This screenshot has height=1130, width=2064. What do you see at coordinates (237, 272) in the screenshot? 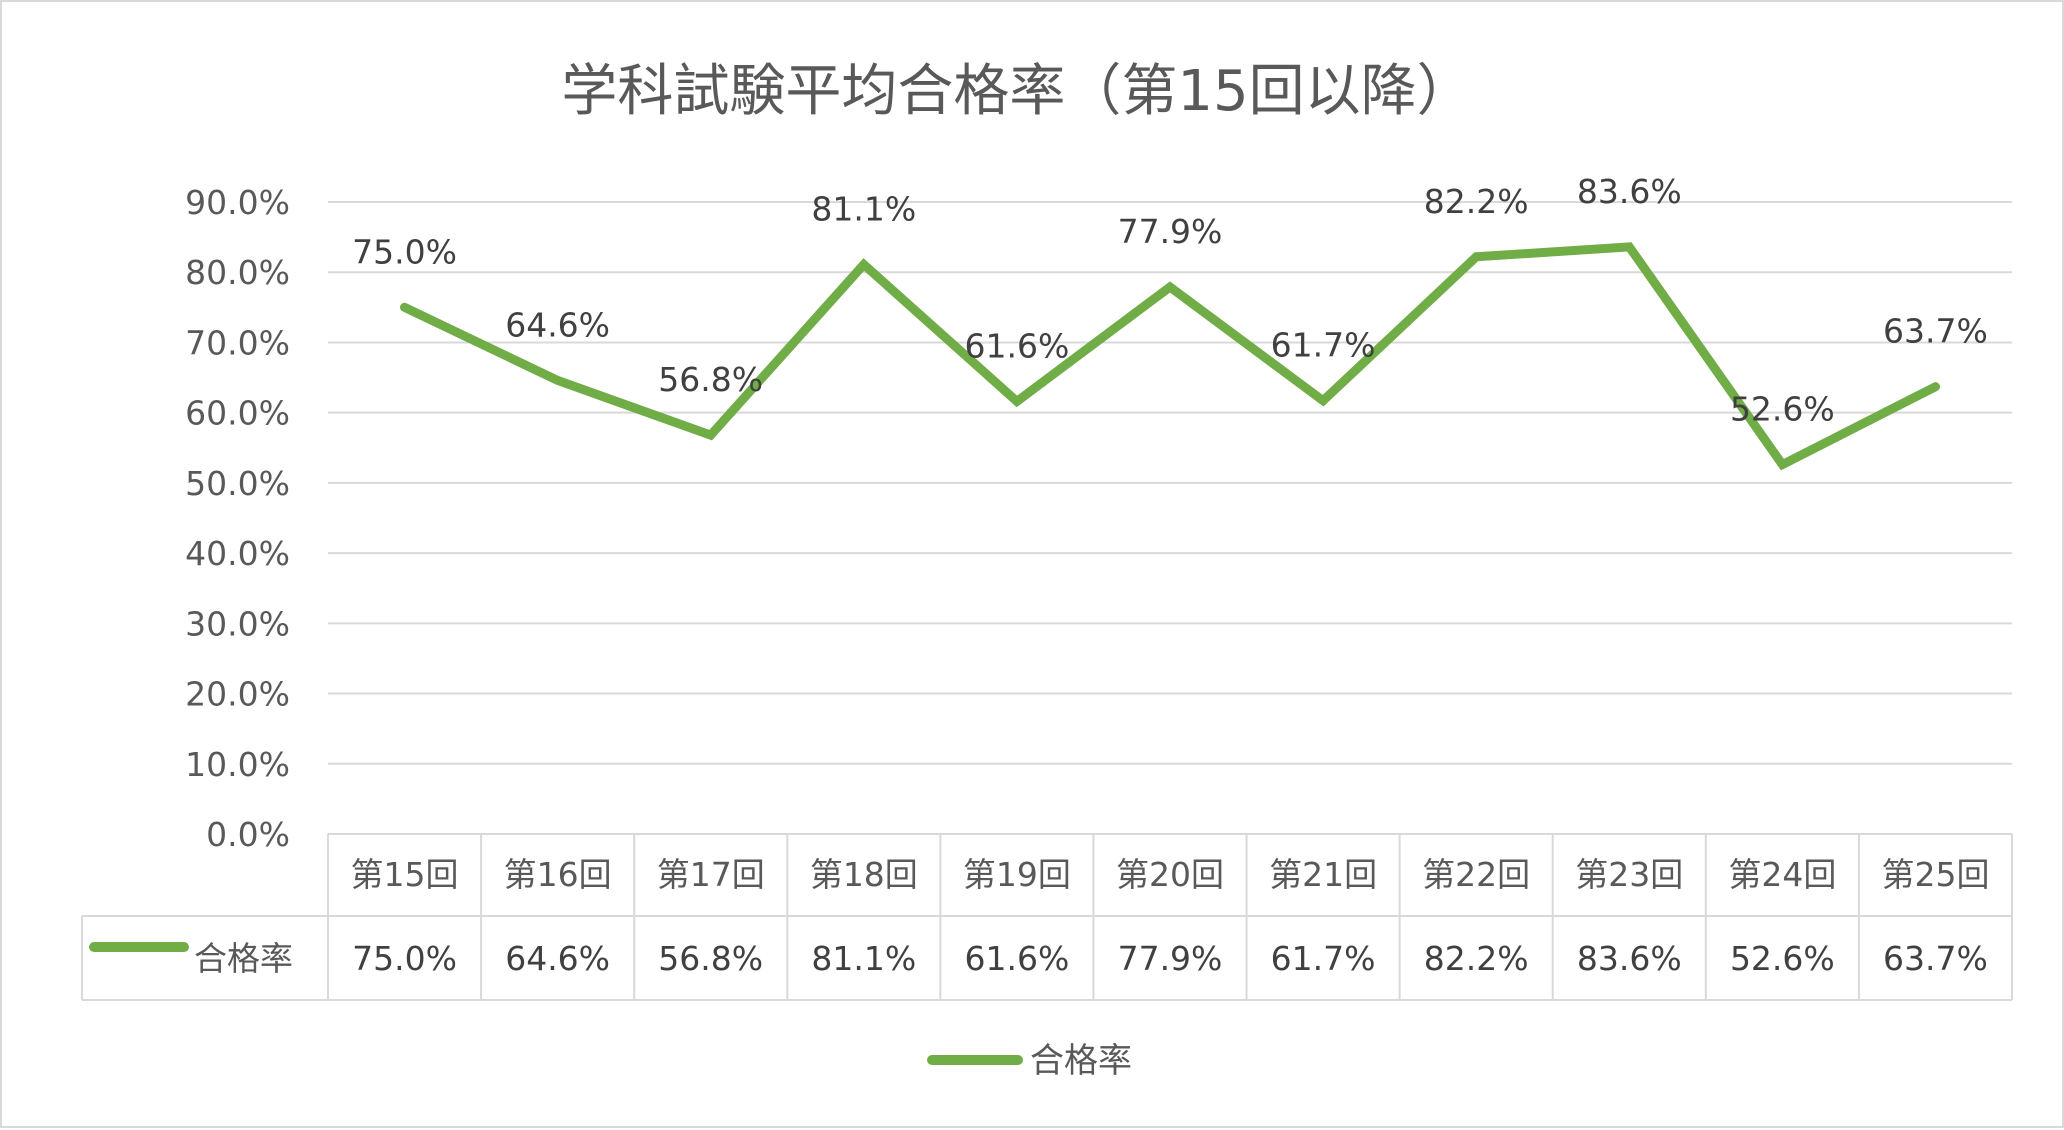
I see `y-tick-label: 80.0%` at bounding box center [237, 272].